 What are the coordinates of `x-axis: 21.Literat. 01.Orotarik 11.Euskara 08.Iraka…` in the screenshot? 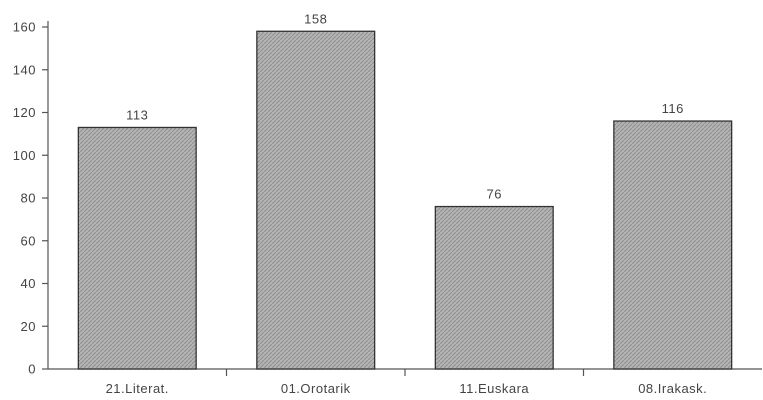 It's located at (405, 382).